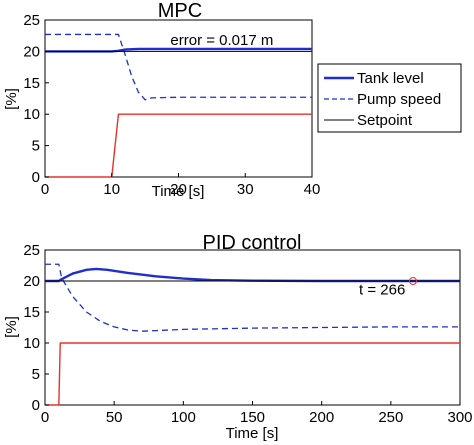 This screenshot has height=445, width=474. I want to click on mpc-y-tick-label: 10, so click(31, 114).